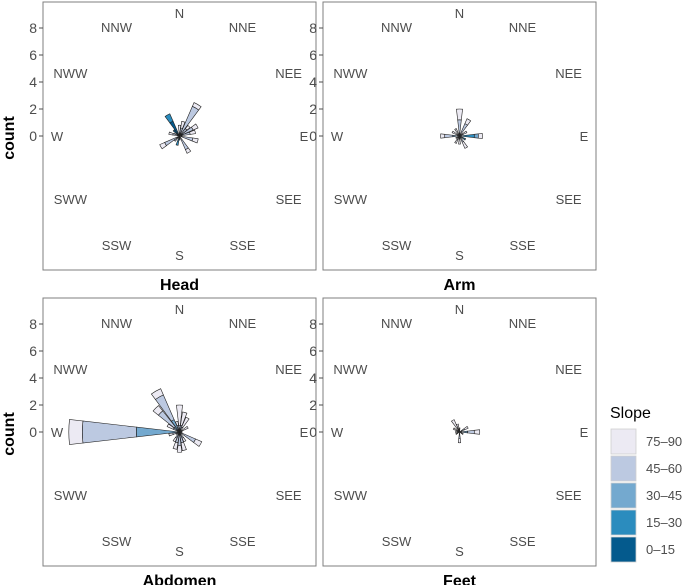  I want to click on legend-keys: 75–90 45–60 30–45 15–30 0–15, so click(646, 495).